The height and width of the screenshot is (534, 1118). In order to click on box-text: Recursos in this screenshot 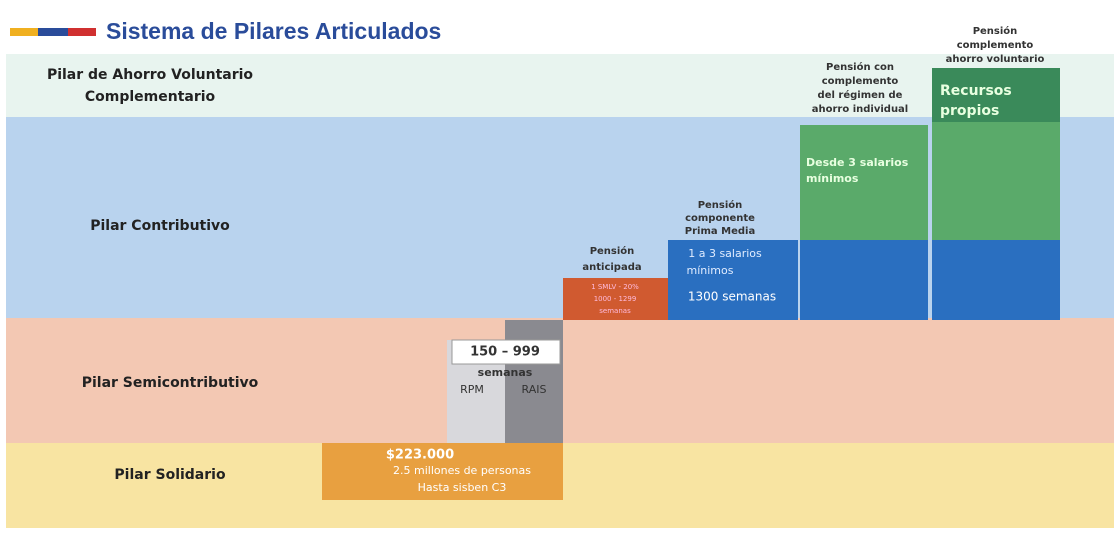, I will do `click(976, 91)`.